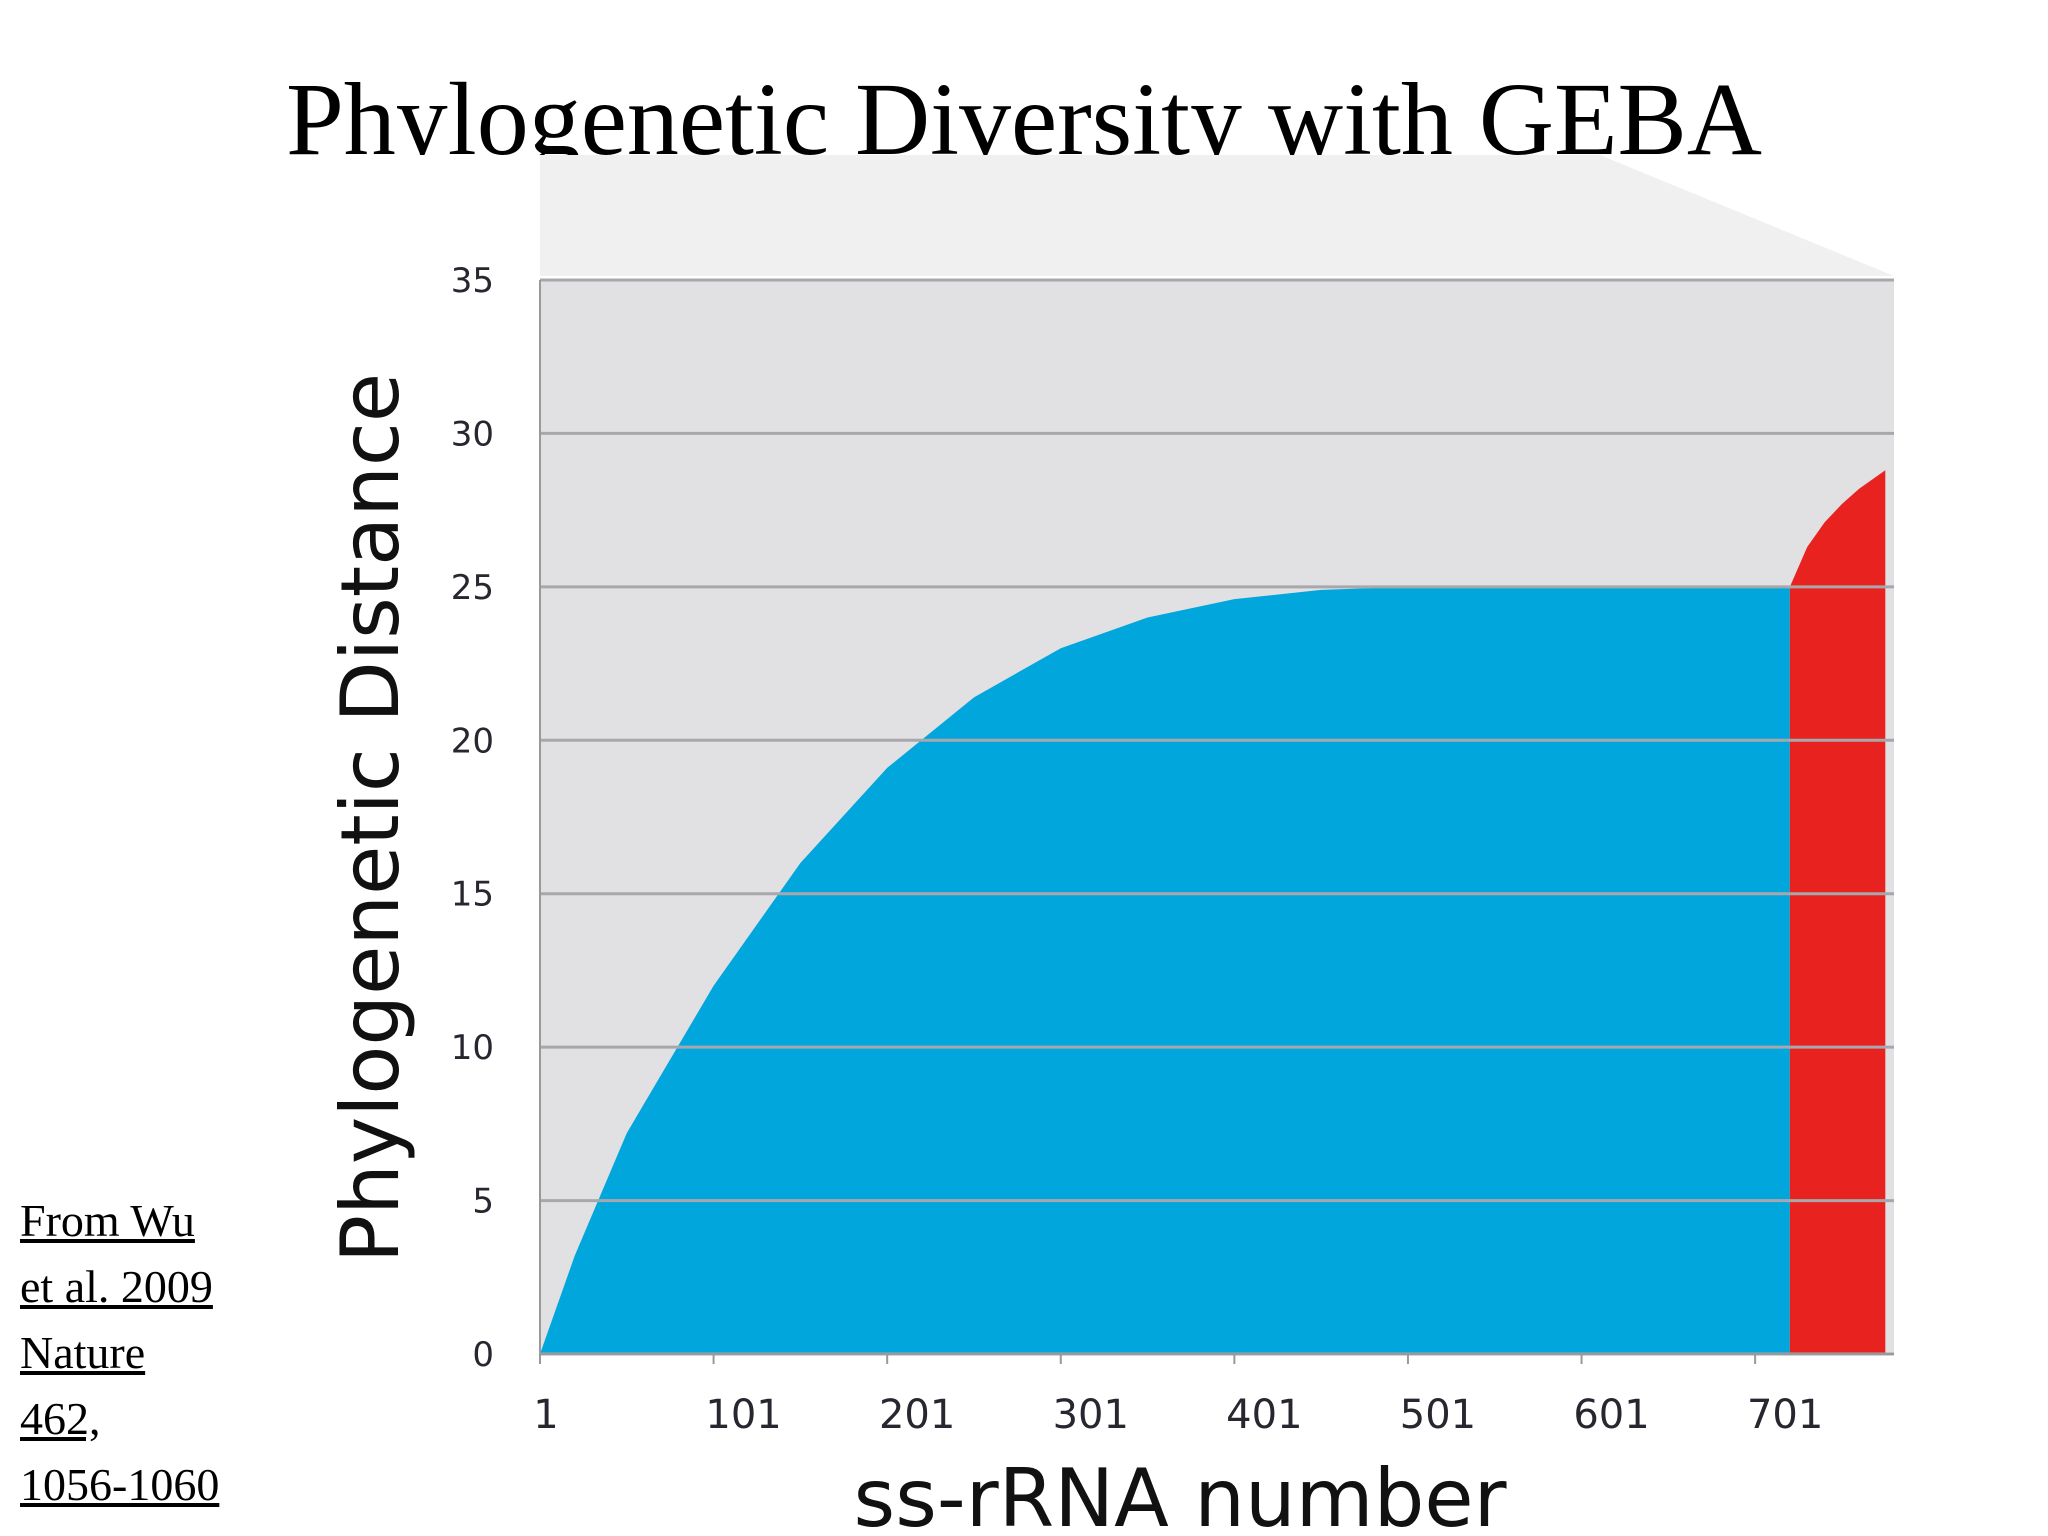 The image size is (2048, 1536). Describe the element at coordinates (116, 1286) in the screenshot. I see `citation-line: et al. 2009` at that location.